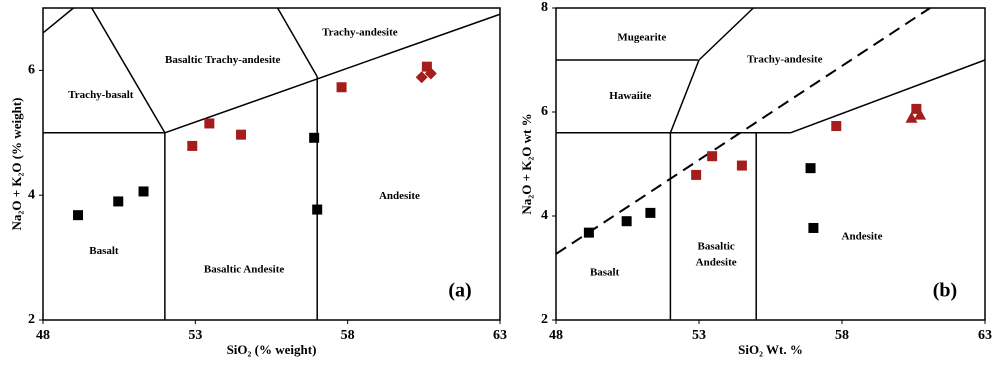  I want to click on y-tick-label: 8, so click(544, 7).